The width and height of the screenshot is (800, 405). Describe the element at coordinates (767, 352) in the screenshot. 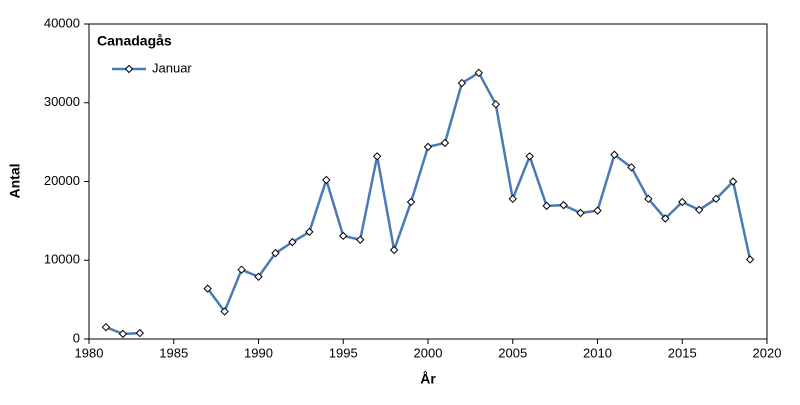

I see `x-tick-label: 2020` at that location.